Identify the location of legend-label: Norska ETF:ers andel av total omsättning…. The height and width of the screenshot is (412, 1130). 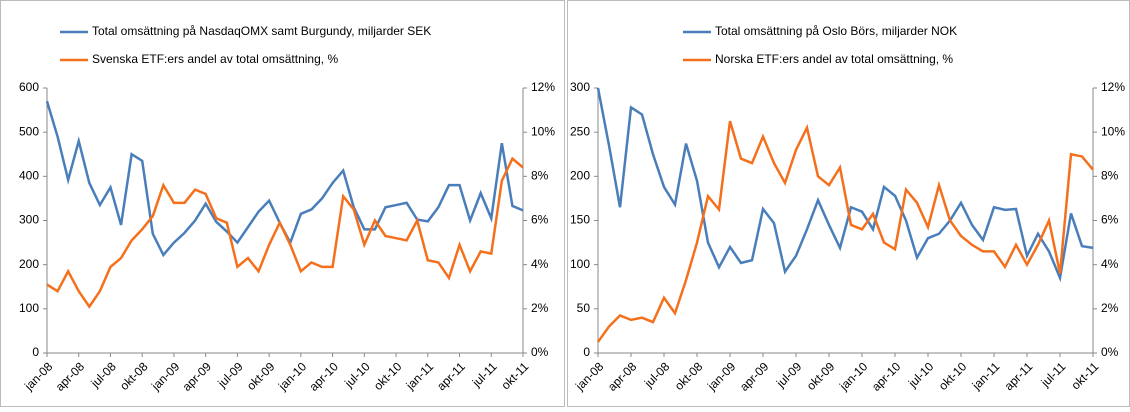
(834, 59).